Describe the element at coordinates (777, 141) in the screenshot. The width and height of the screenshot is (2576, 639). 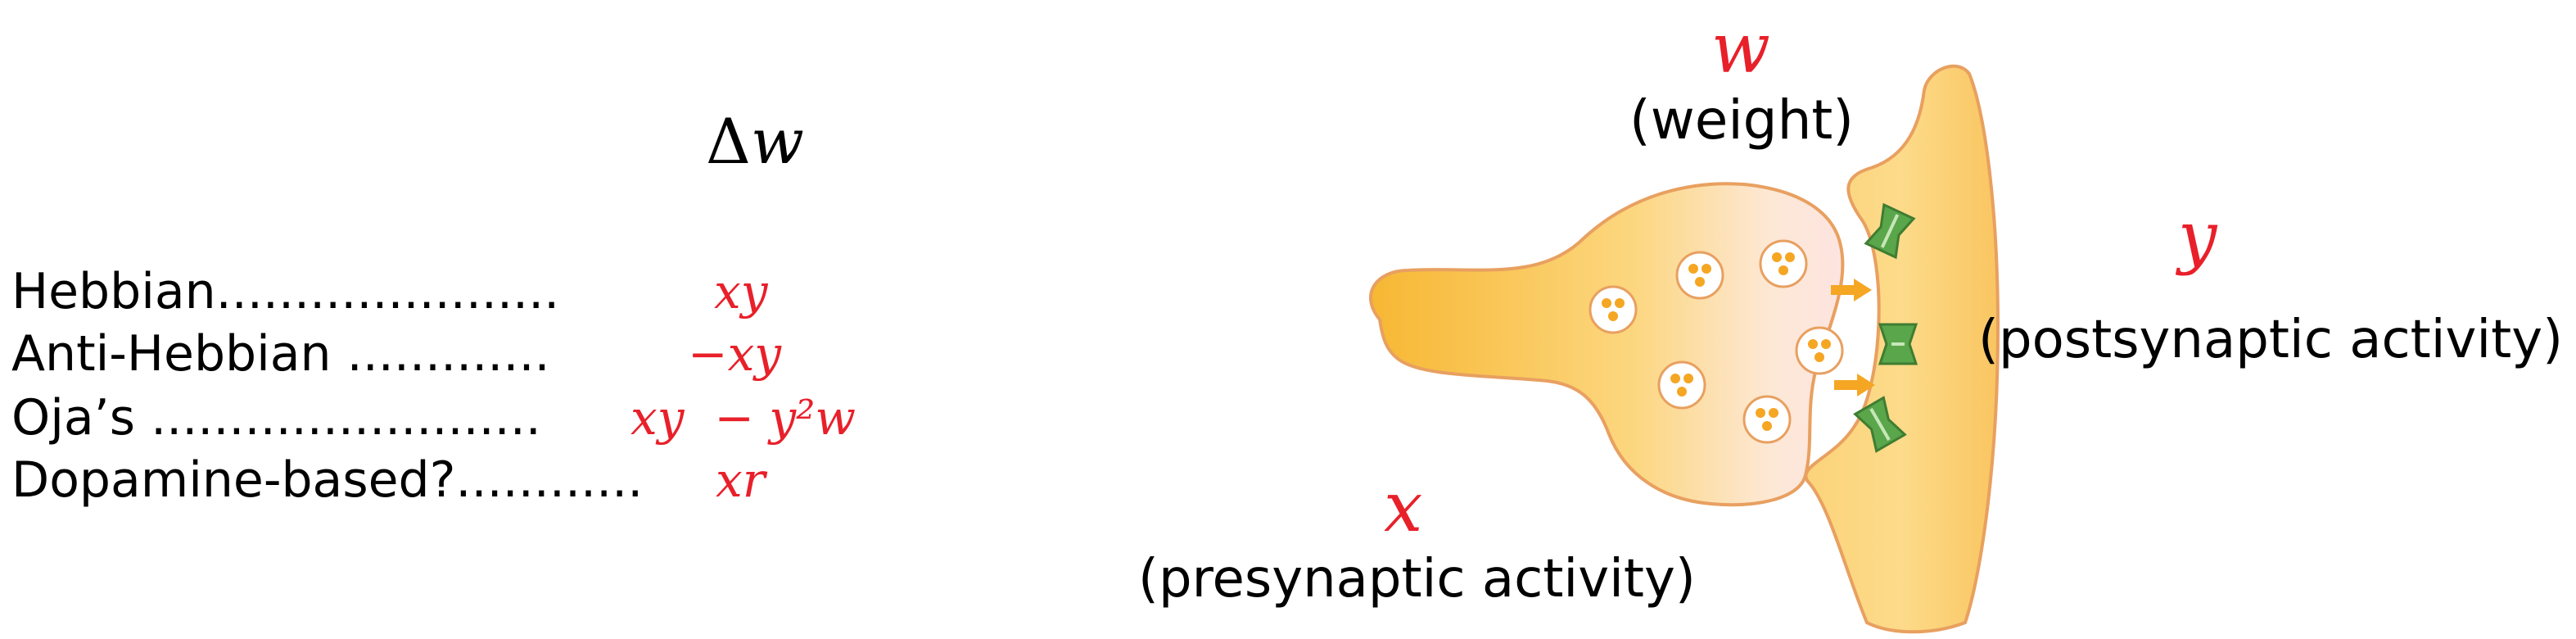
I see `delta-w-var: w` at that location.